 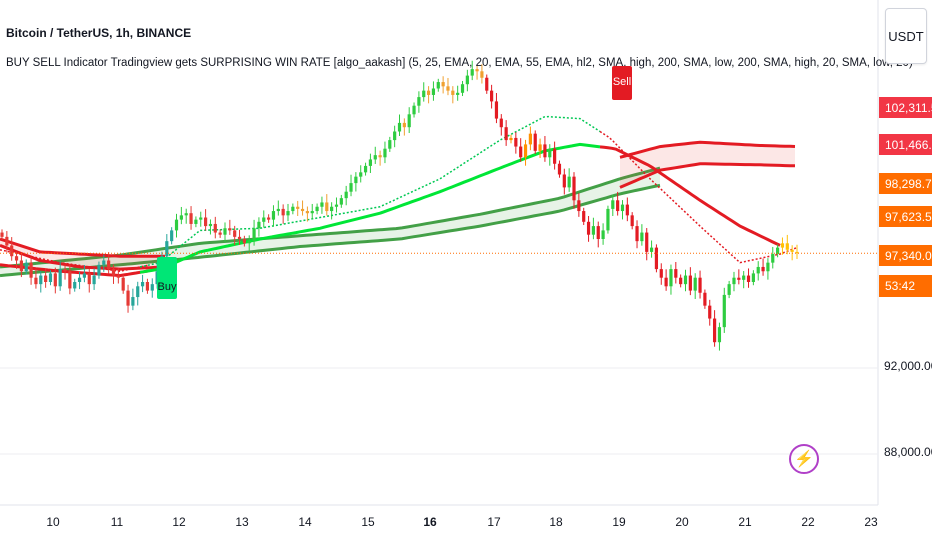 What do you see at coordinates (808, 522) in the screenshot?
I see `x-label: 22` at bounding box center [808, 522].